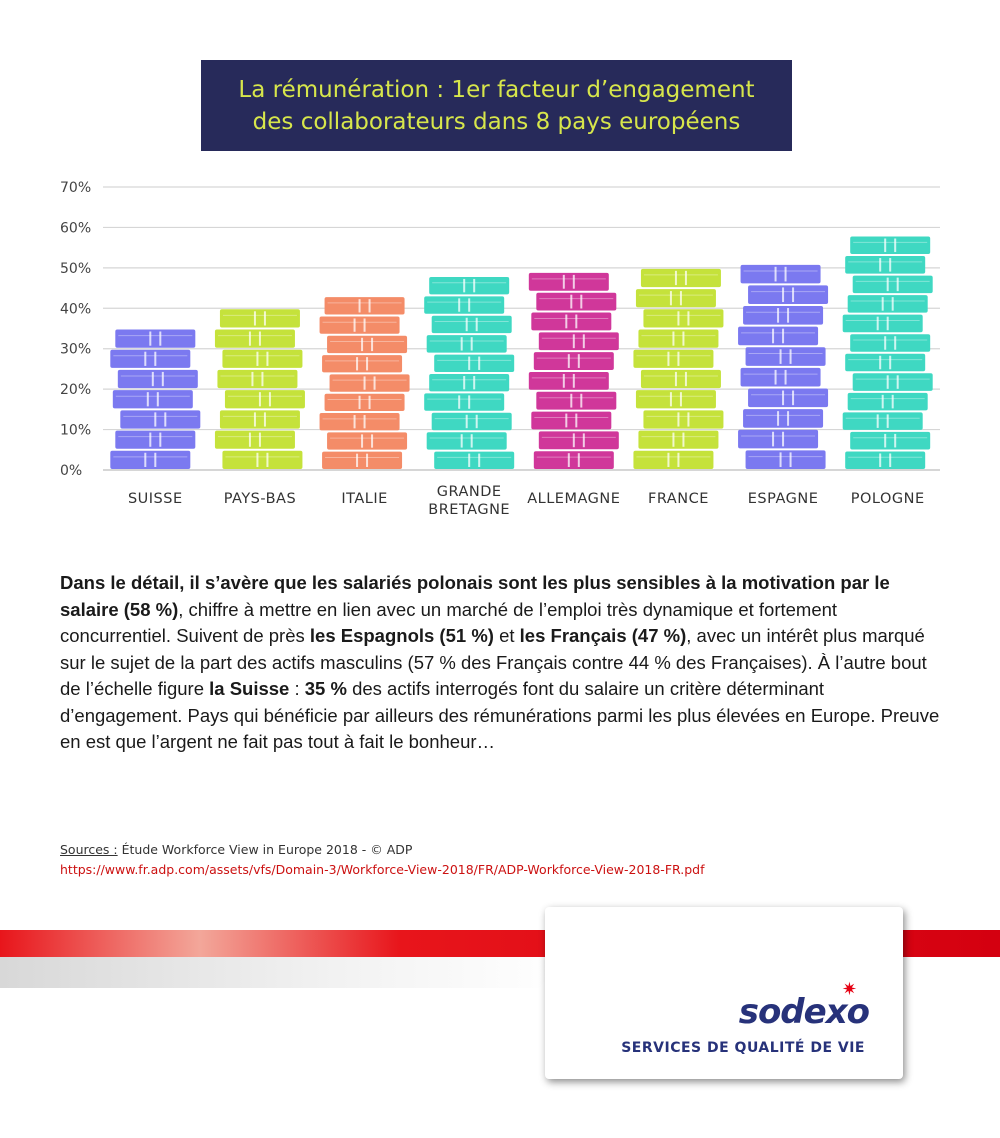  Describe the element at coordinates (783, 499) in the screenshot. I see `x-tick-label: ESPAGNE` at that location.